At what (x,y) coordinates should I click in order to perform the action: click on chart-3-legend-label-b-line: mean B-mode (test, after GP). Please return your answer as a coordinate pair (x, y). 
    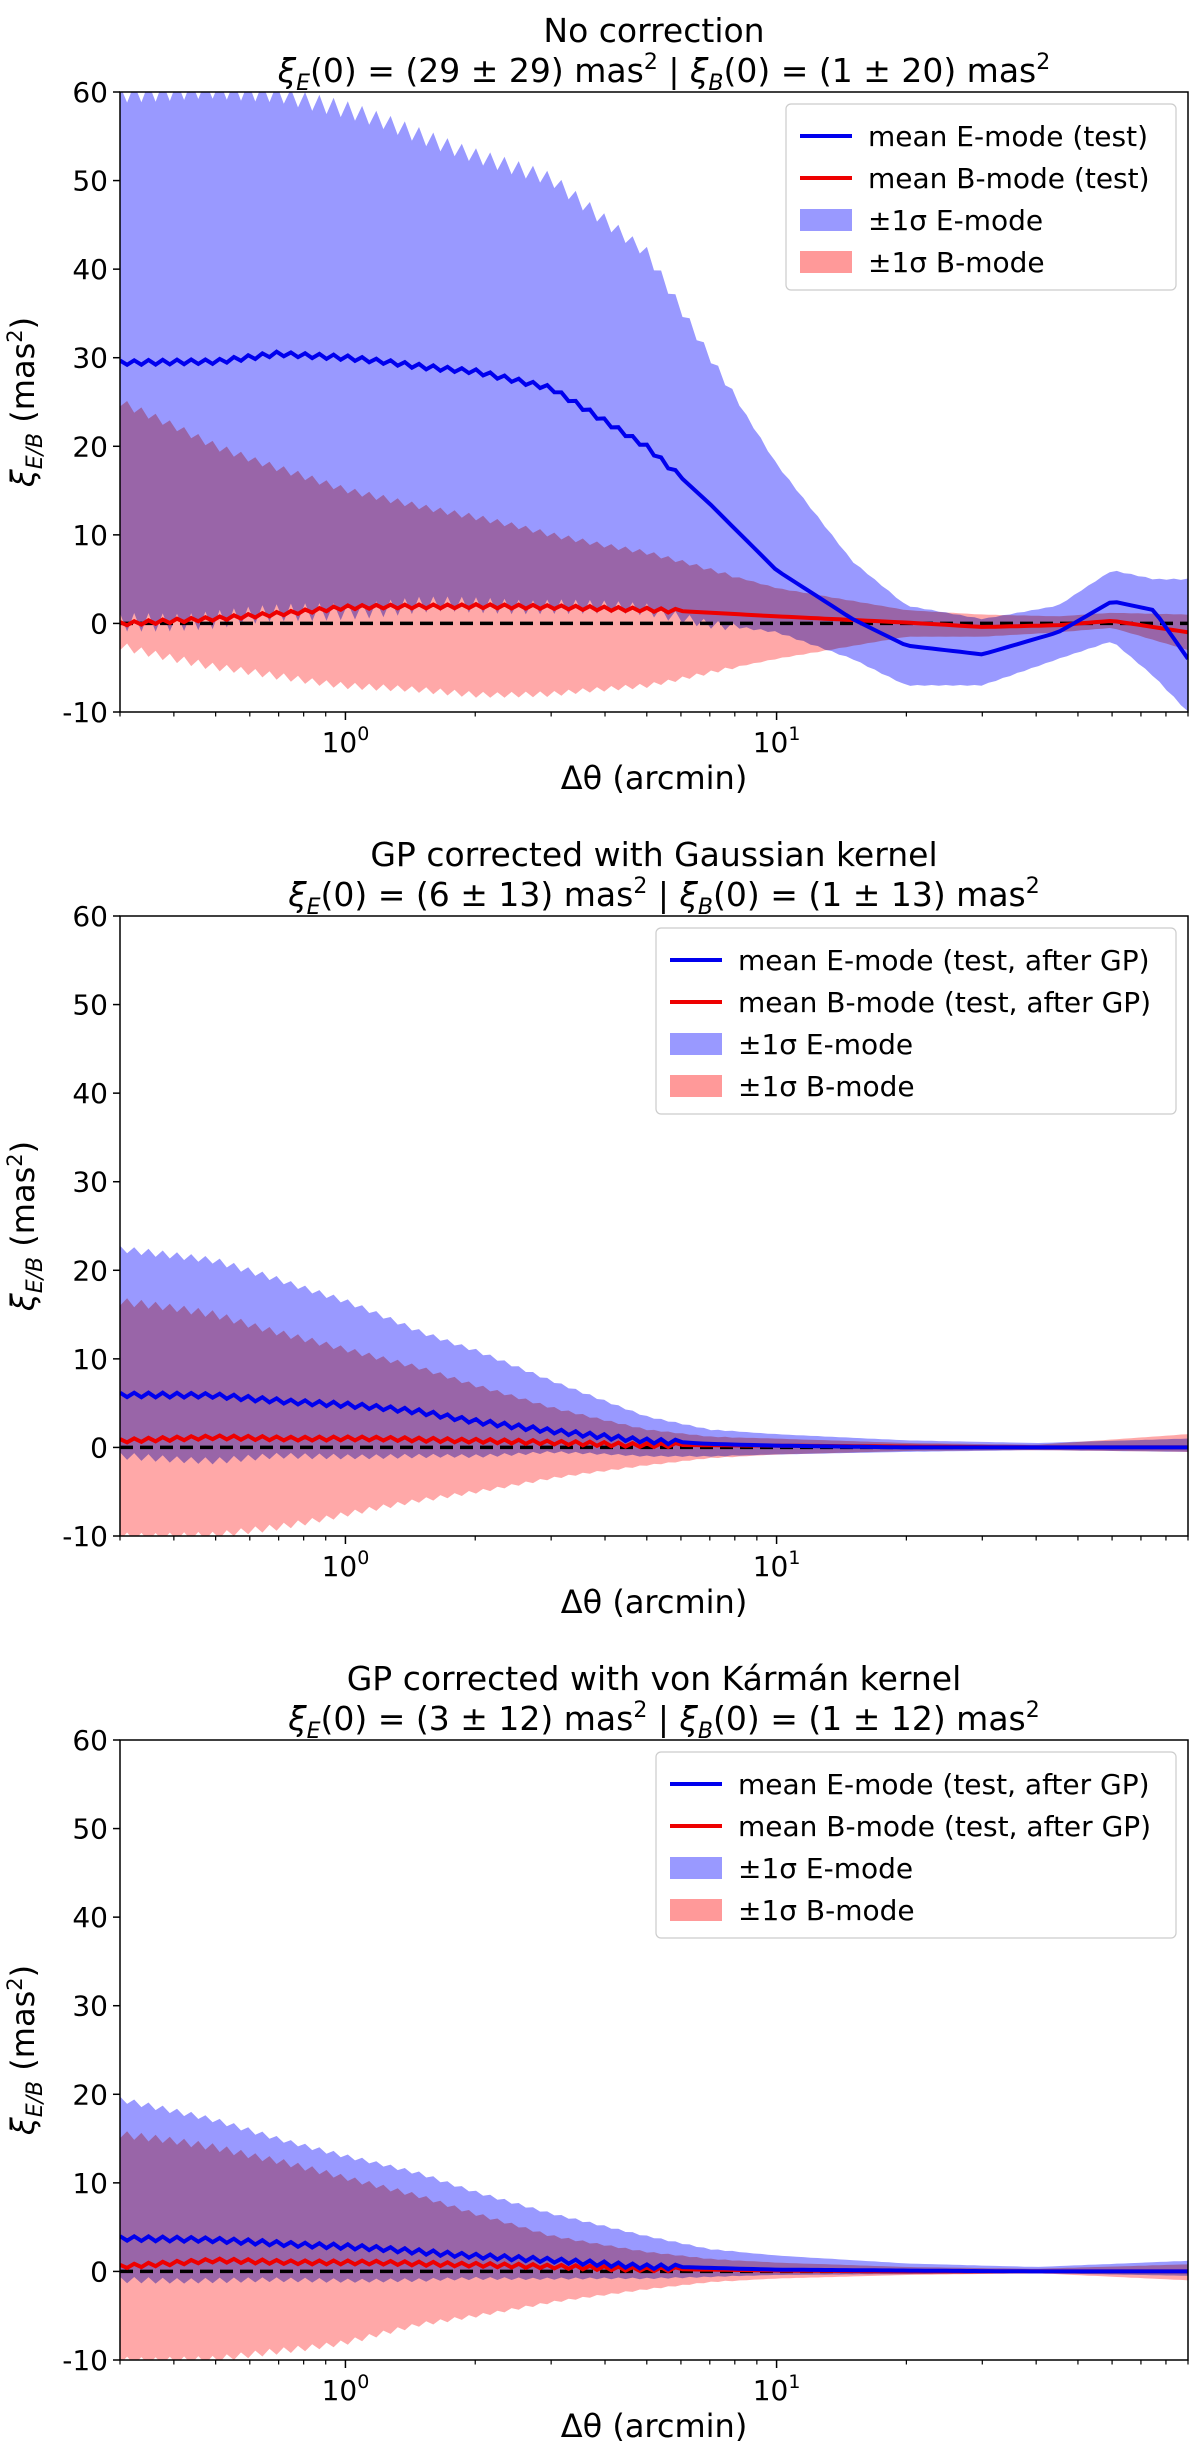
    Looking at the image, I should click on (944, 1826).